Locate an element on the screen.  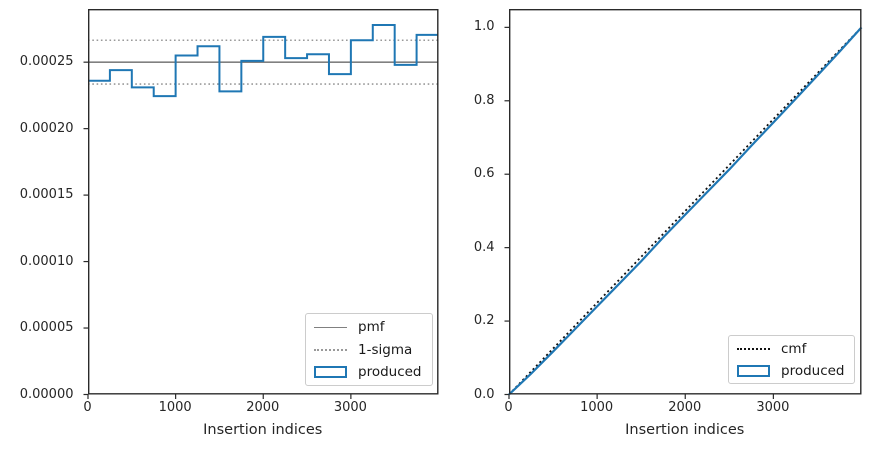
cmf-legend-sample-icon is located at coordinates (753, 349).